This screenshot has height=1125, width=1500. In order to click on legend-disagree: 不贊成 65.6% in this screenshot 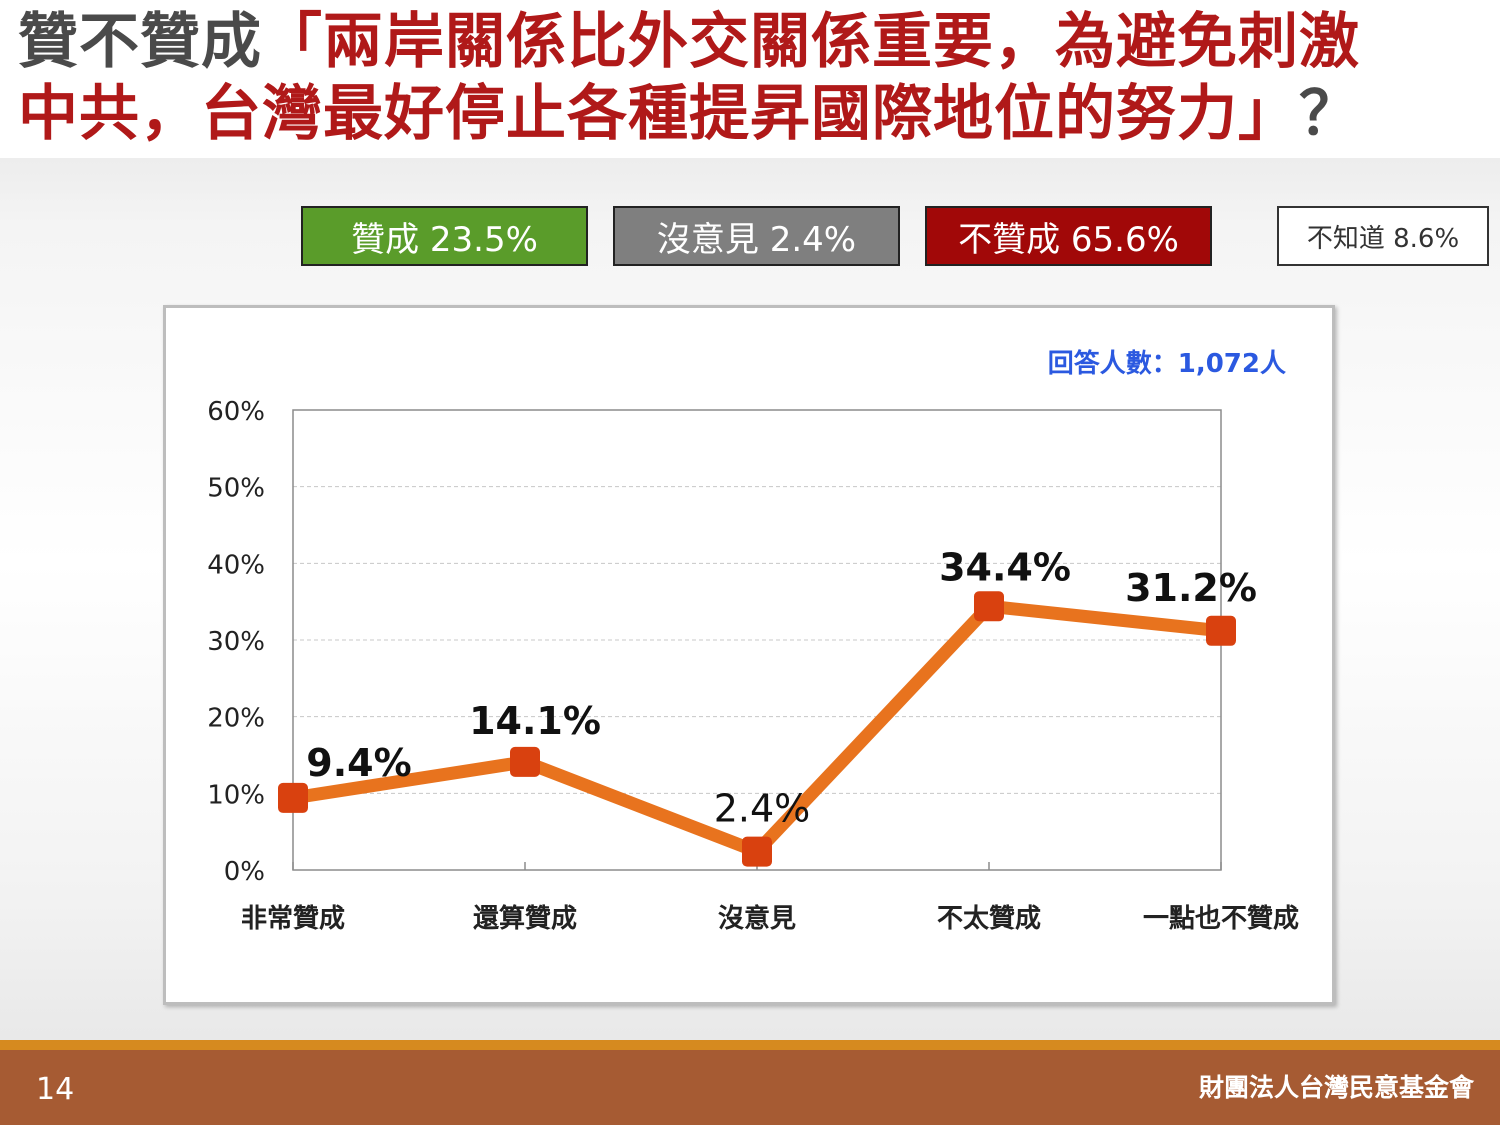, I will do `click(1068, 236)`.